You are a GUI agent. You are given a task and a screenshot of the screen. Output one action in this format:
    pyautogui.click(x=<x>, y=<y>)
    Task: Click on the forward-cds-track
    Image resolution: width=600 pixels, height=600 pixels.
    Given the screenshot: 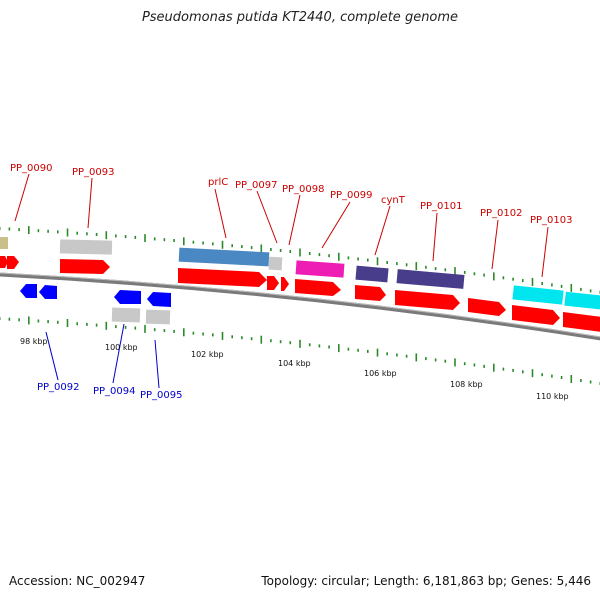 What is the action you would take?
    pyautogui.click(x=300, y=294)
    